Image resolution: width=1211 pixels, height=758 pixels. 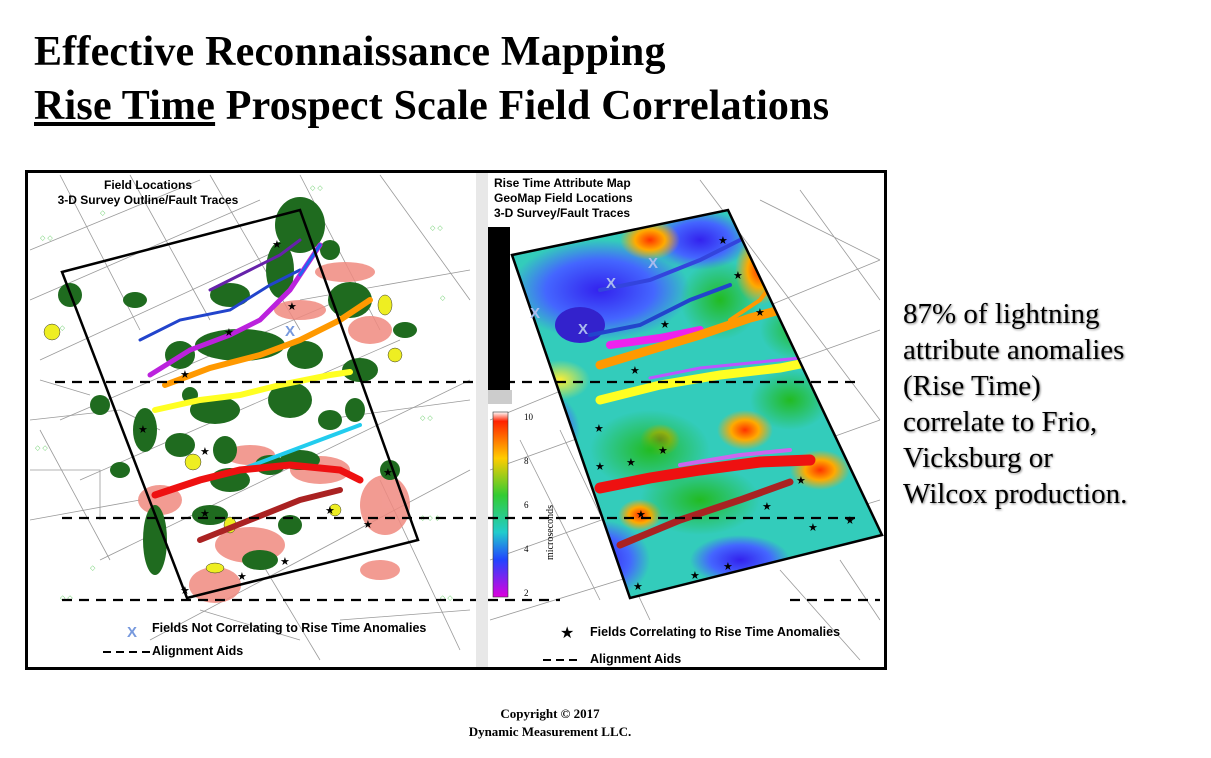 What do you see at coordinates (1014, 350) in the screenshot?
I see `note-line-2: attribute anomalies` at bounding box center [1014, 350].